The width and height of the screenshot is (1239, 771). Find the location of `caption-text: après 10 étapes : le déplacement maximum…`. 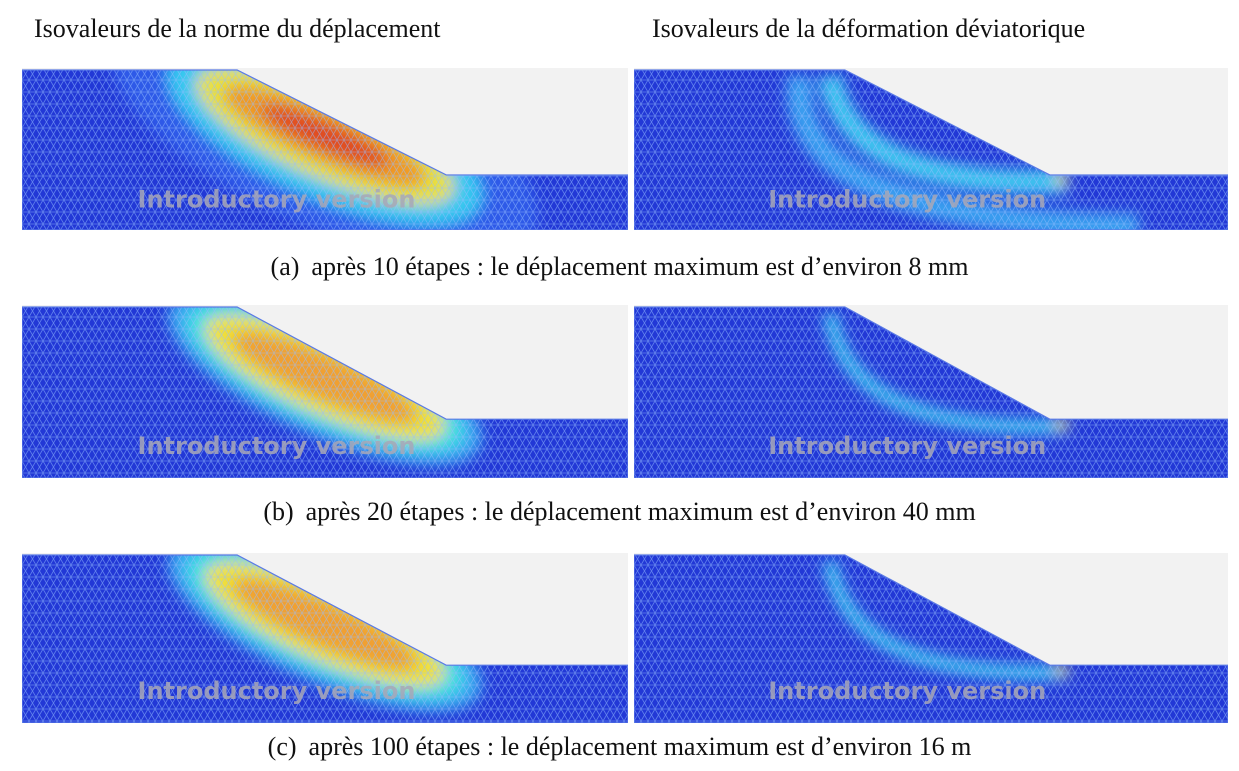

caption-text: après 10 étapes : le déplacement maximum… is located at coordinates (640, 266).